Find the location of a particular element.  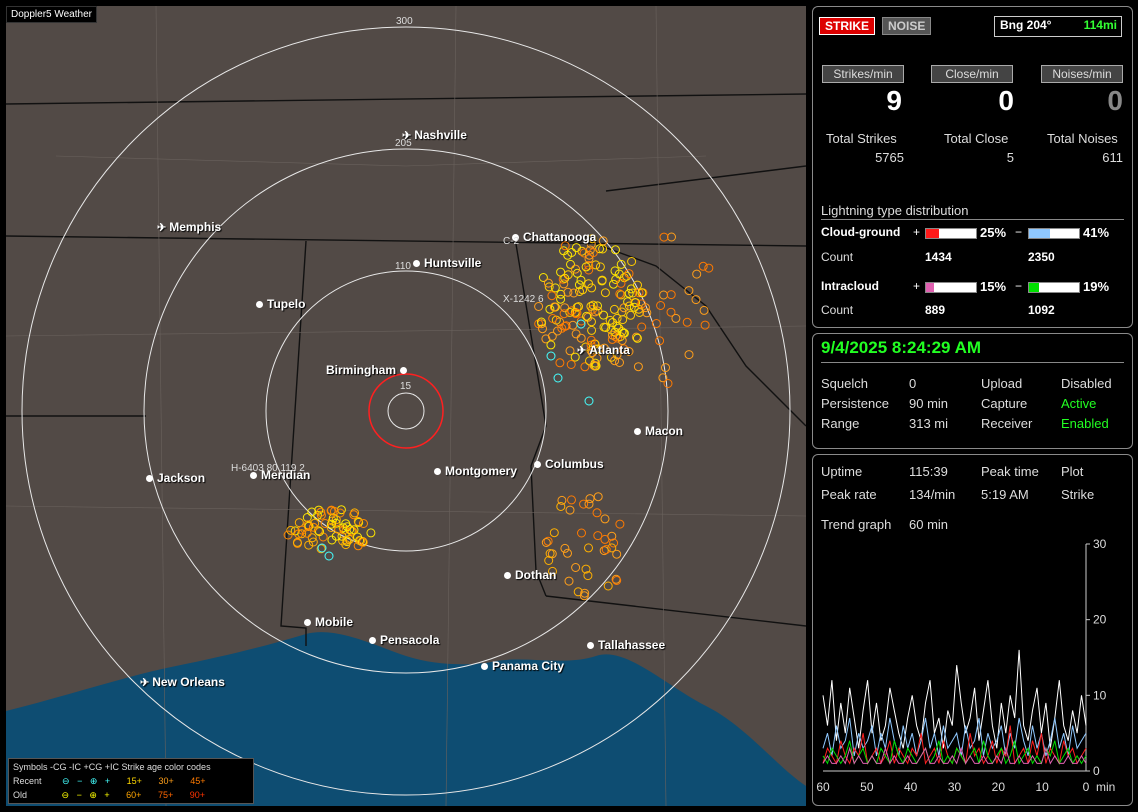

city-label: Huntsville is located at coordinates (447, 263).